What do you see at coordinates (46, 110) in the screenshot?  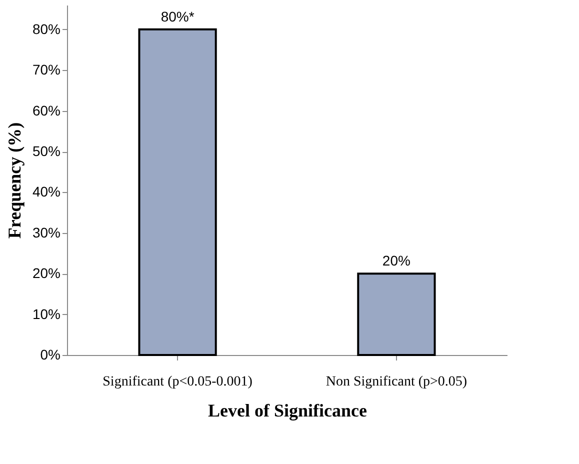 I see `y-tick-label: 60%` at bounding box center [46, 110].